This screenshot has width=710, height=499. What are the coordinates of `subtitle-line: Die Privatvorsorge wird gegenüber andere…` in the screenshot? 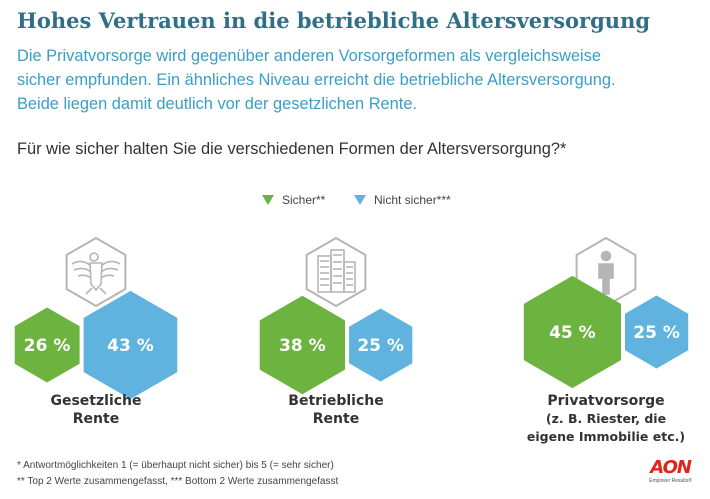 It's located at (309, 56).